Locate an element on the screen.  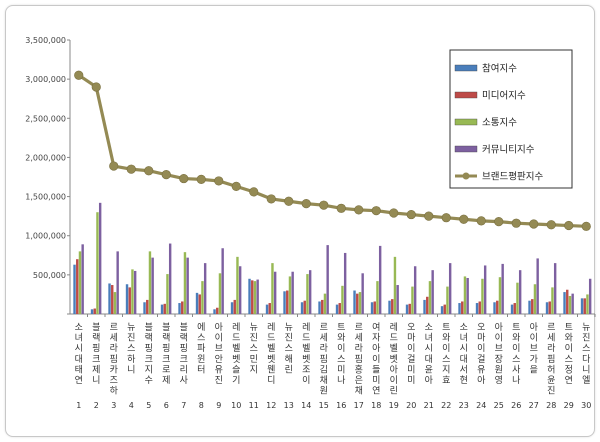
y-tick-label: 1,500,000 is located at coordinates (45, 197).